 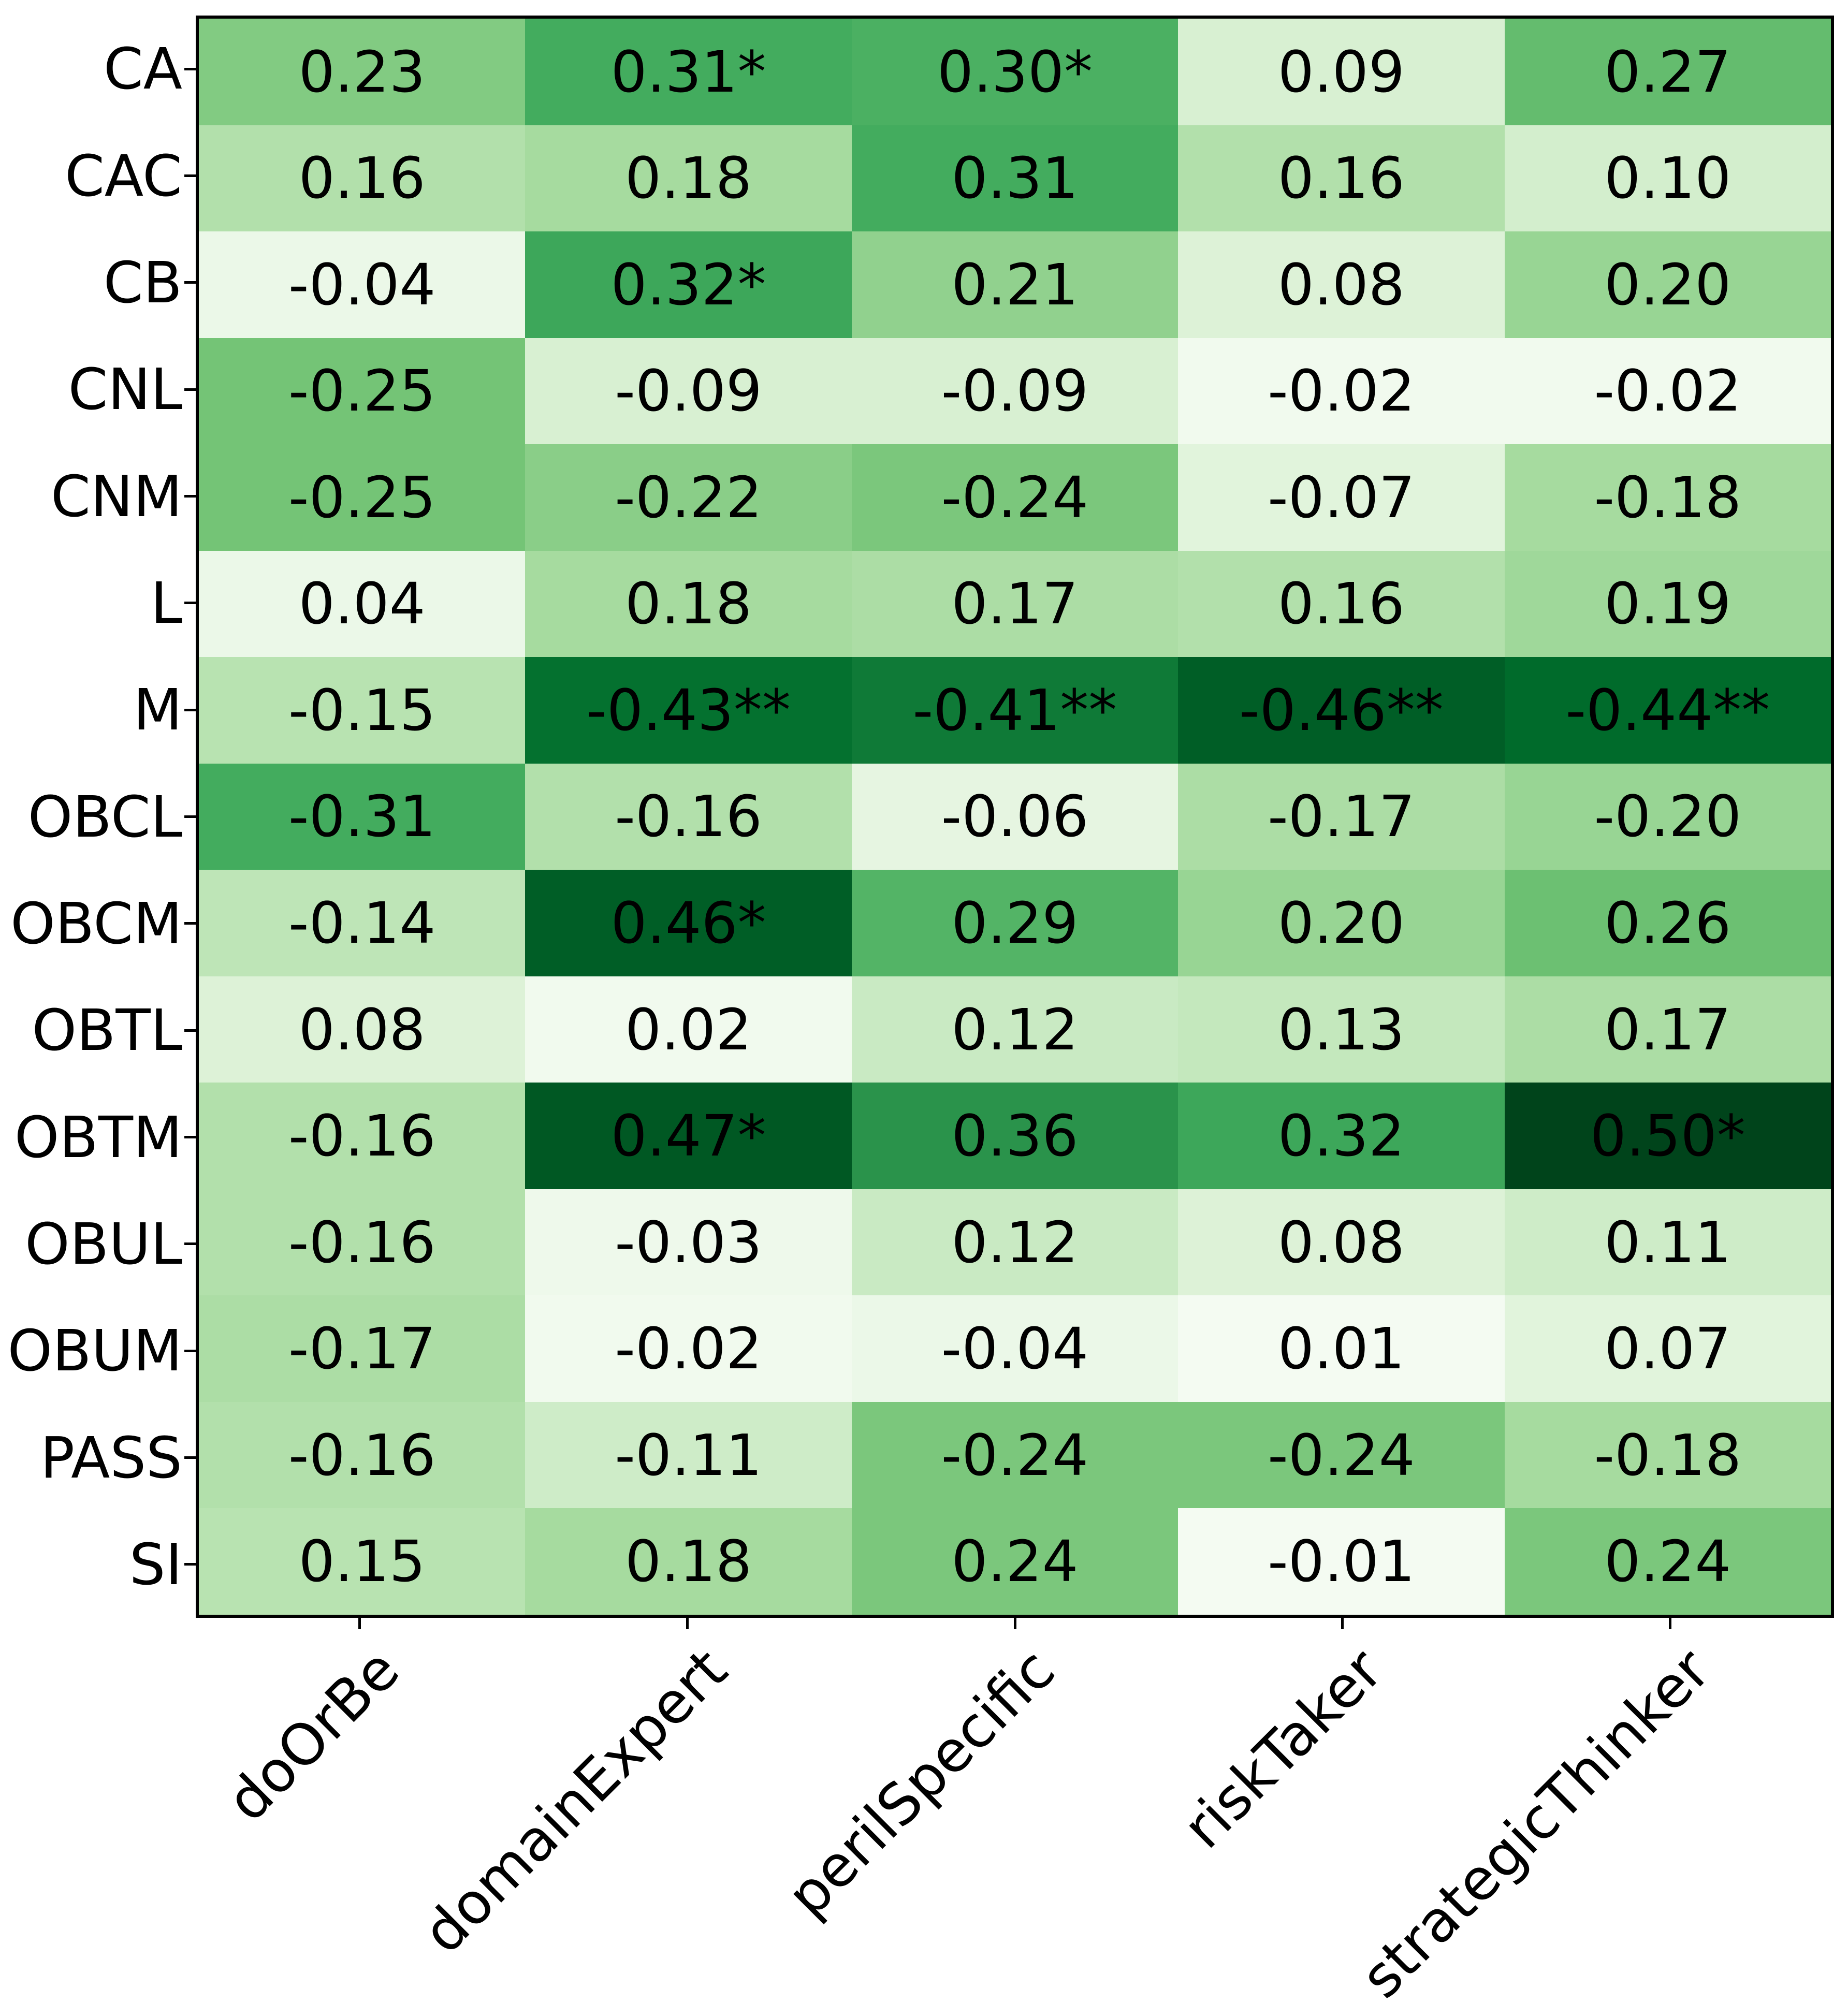 What do you see at coordinates (689, 1242) in the screenshot?
I see `heatmap-cell: -0.03` at bounding box center [689, 1242].